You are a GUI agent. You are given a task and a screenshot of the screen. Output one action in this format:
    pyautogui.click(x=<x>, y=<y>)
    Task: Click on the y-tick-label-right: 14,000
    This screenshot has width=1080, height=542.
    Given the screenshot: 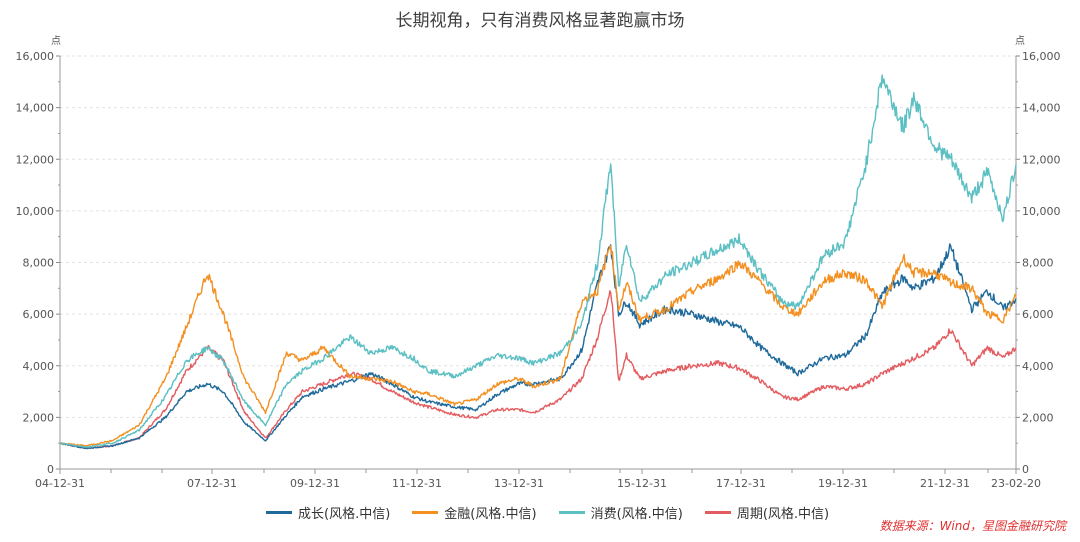 What is the action you would take?
    pyautogui.click(x=1041, y=108)
    